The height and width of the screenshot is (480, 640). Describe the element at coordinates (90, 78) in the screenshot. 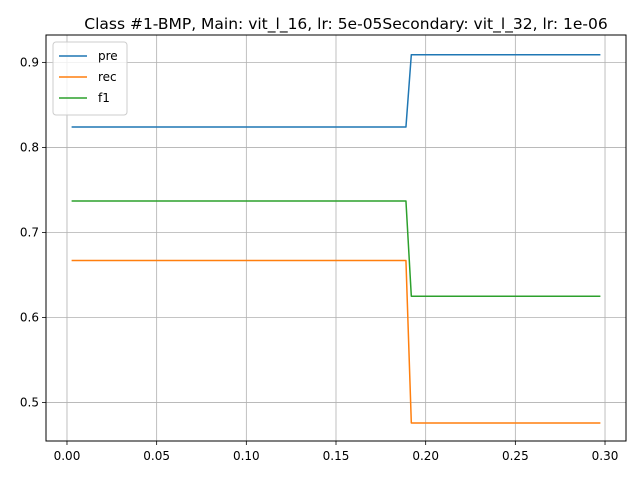

I see `legend: pre rec f1` at that location.